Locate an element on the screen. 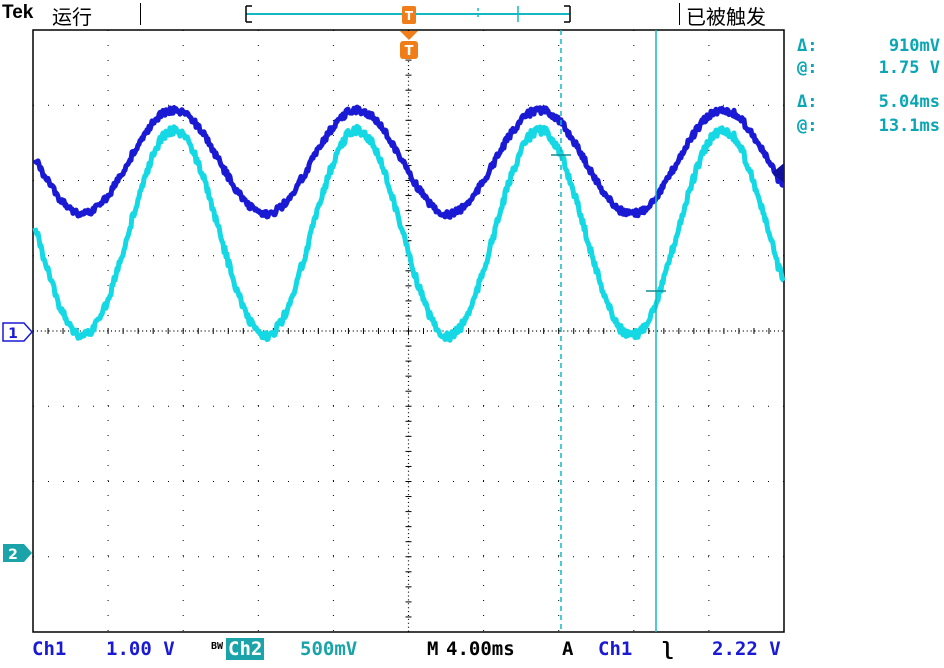 The image size is (944, 668). bandwidth-limit-badge: BW is located at coordinates (217, 646).